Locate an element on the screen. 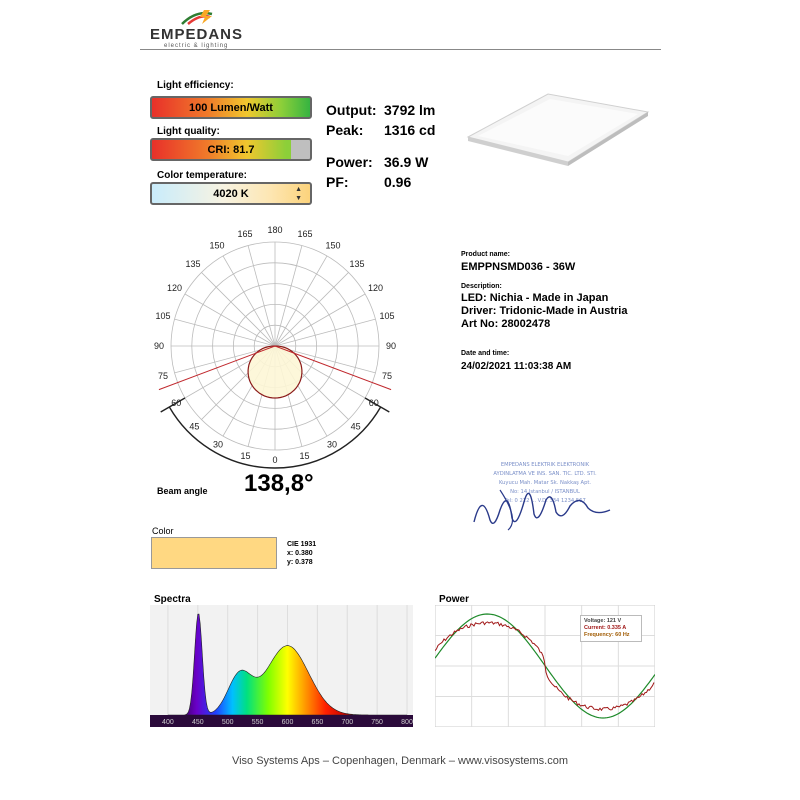 Image resolution: width=800 pixels, height=800 pixels. efficiency-label: Light efficiency: is located at coordinates (195, 85).